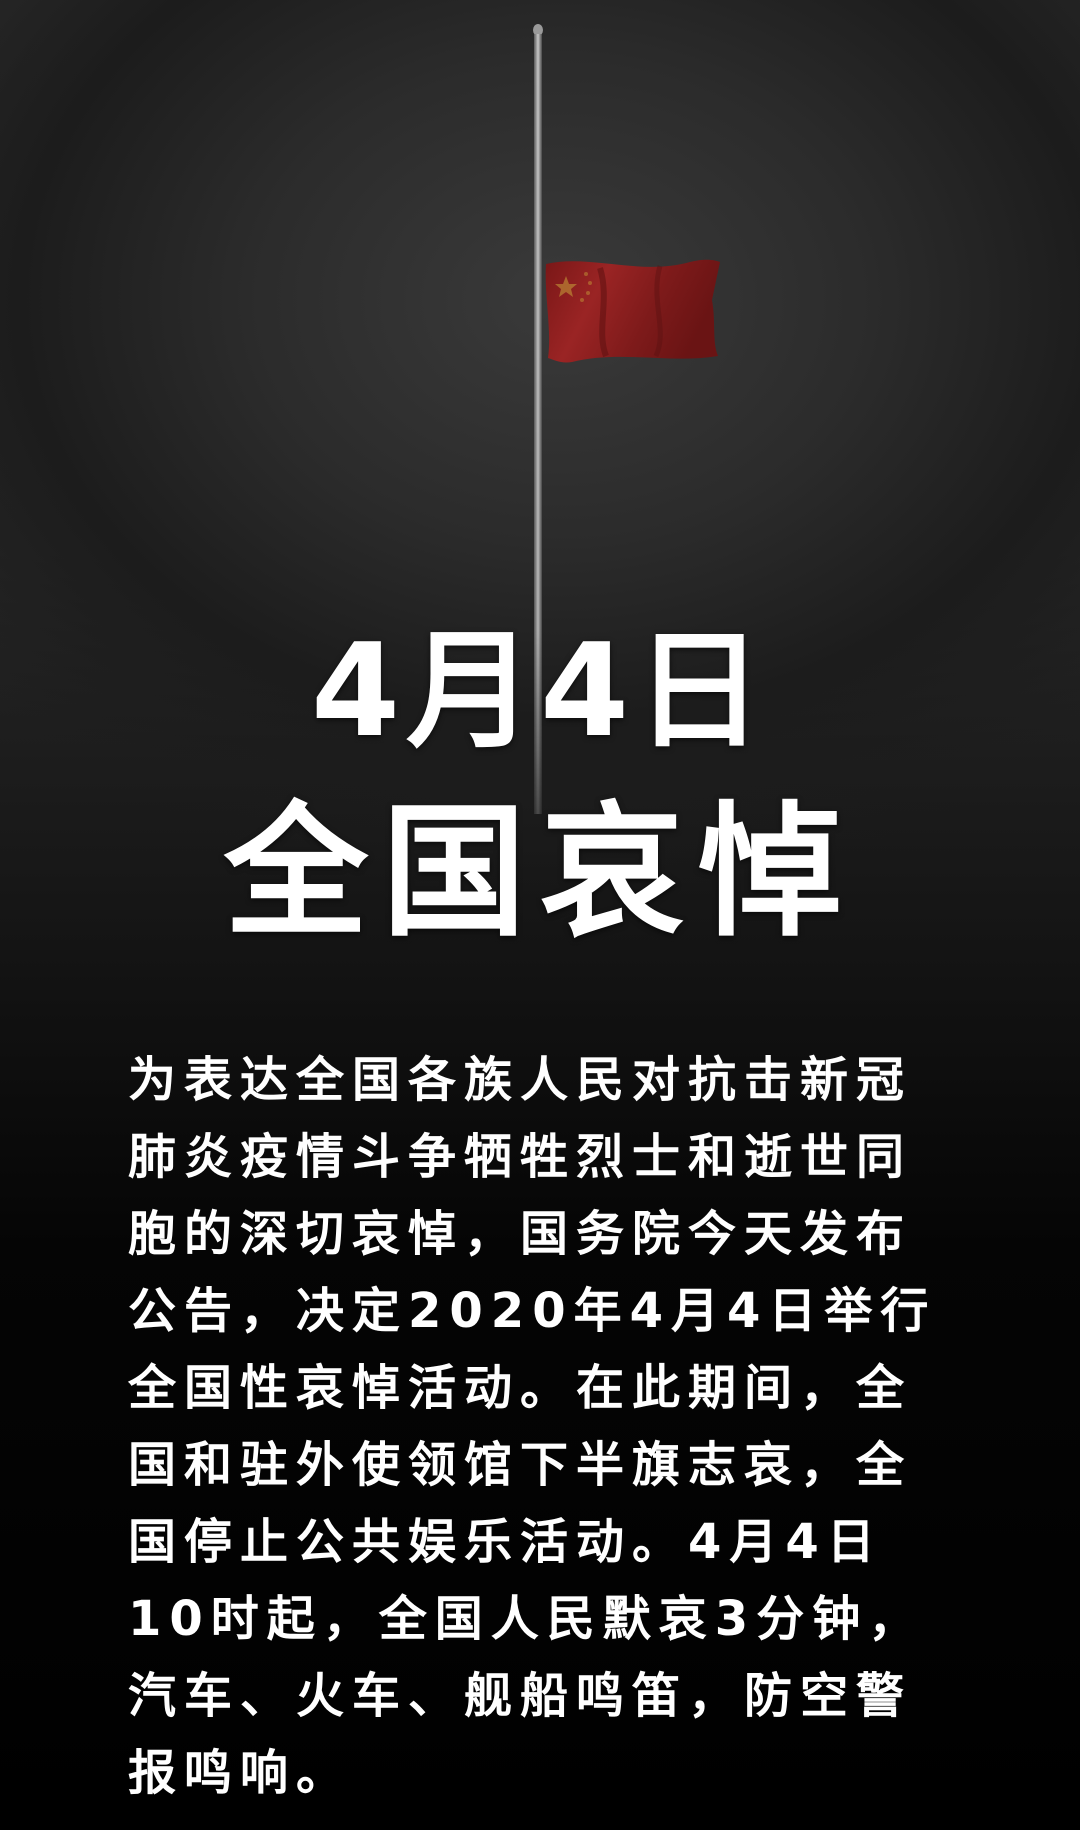 The width and height of the screenshot is (1080, 1830). Describe the element at coordinates (632, 311) in the screenshot. I see `flag-cloth` at that location.